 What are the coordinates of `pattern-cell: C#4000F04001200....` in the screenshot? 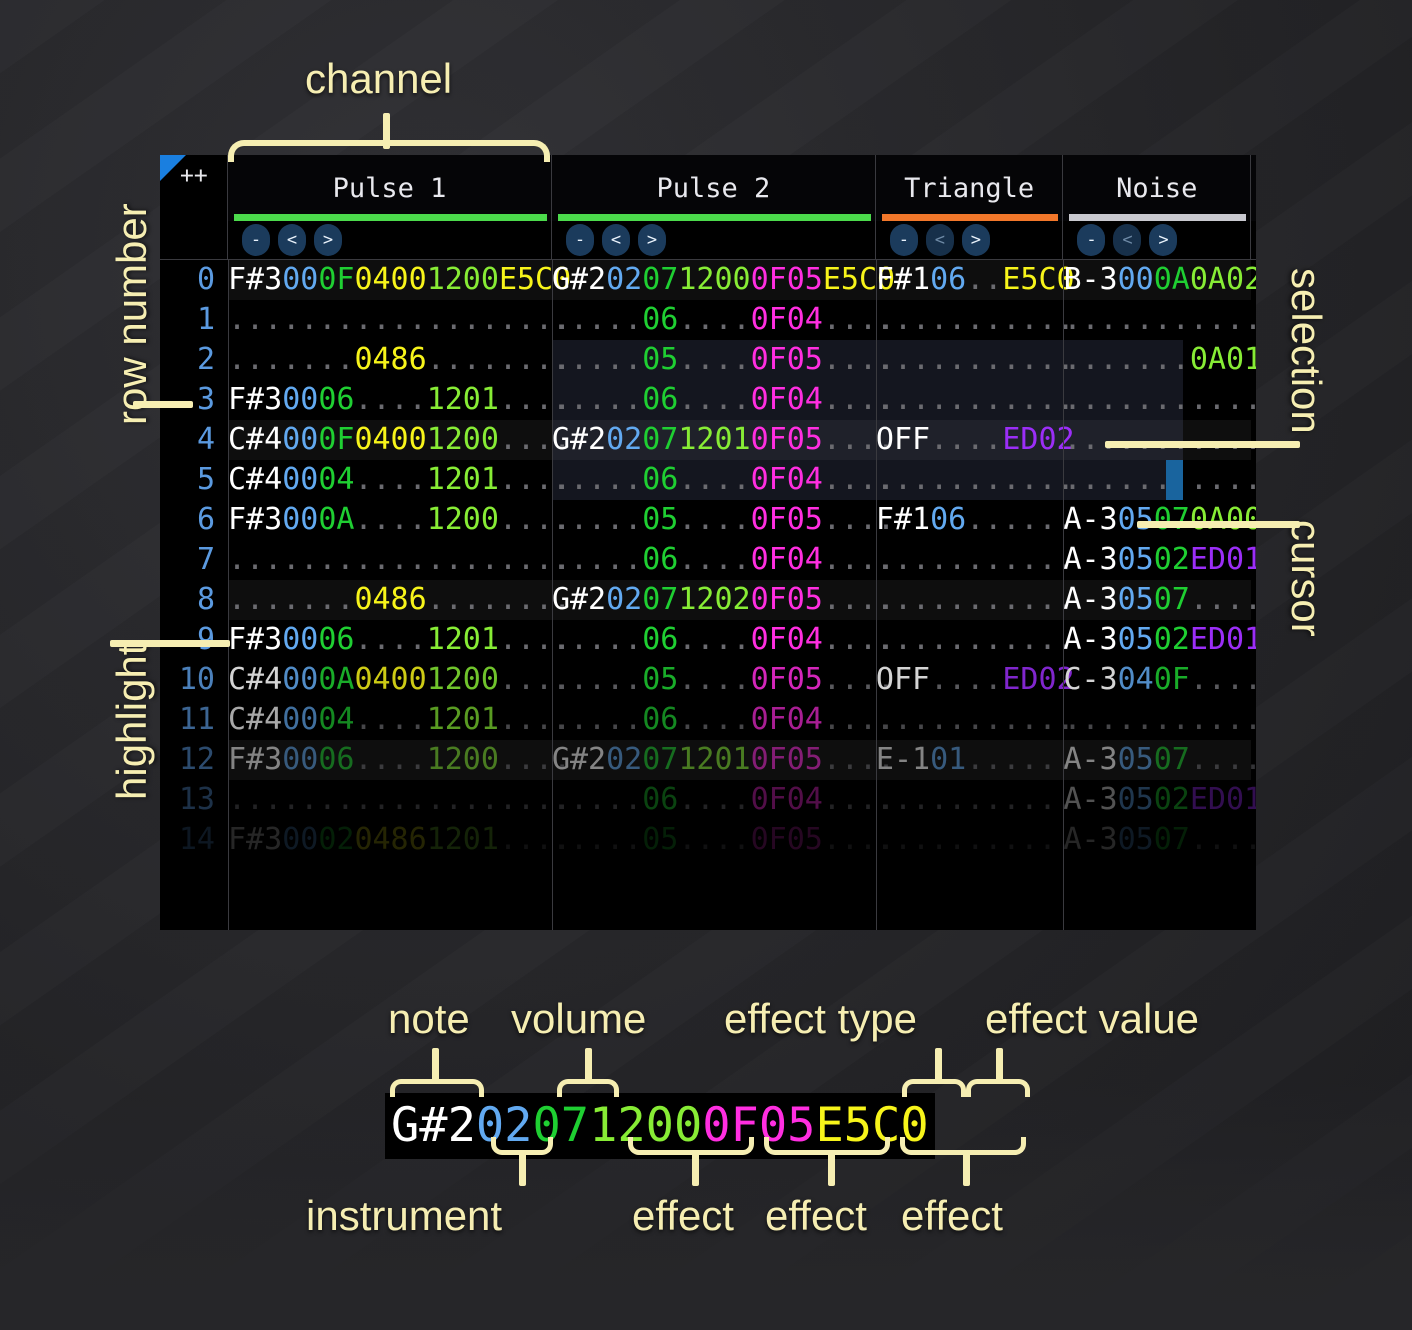 It's located at (399, 440).